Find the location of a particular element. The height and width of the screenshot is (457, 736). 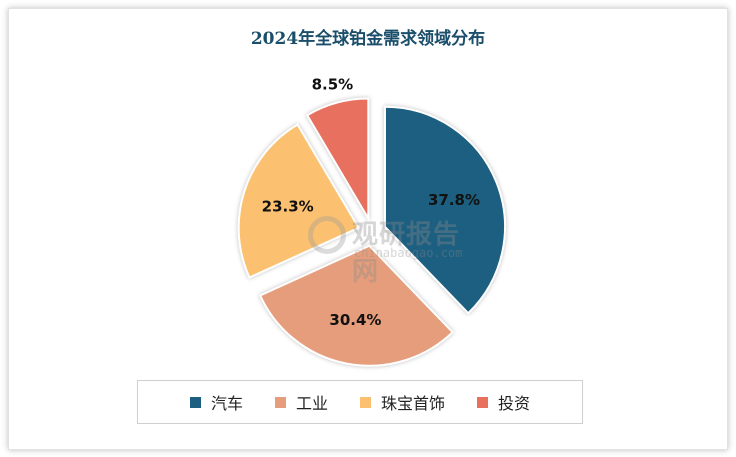

chart-title: 2024年全球铂金需求领域分布 is located at coordinates (368, 39).